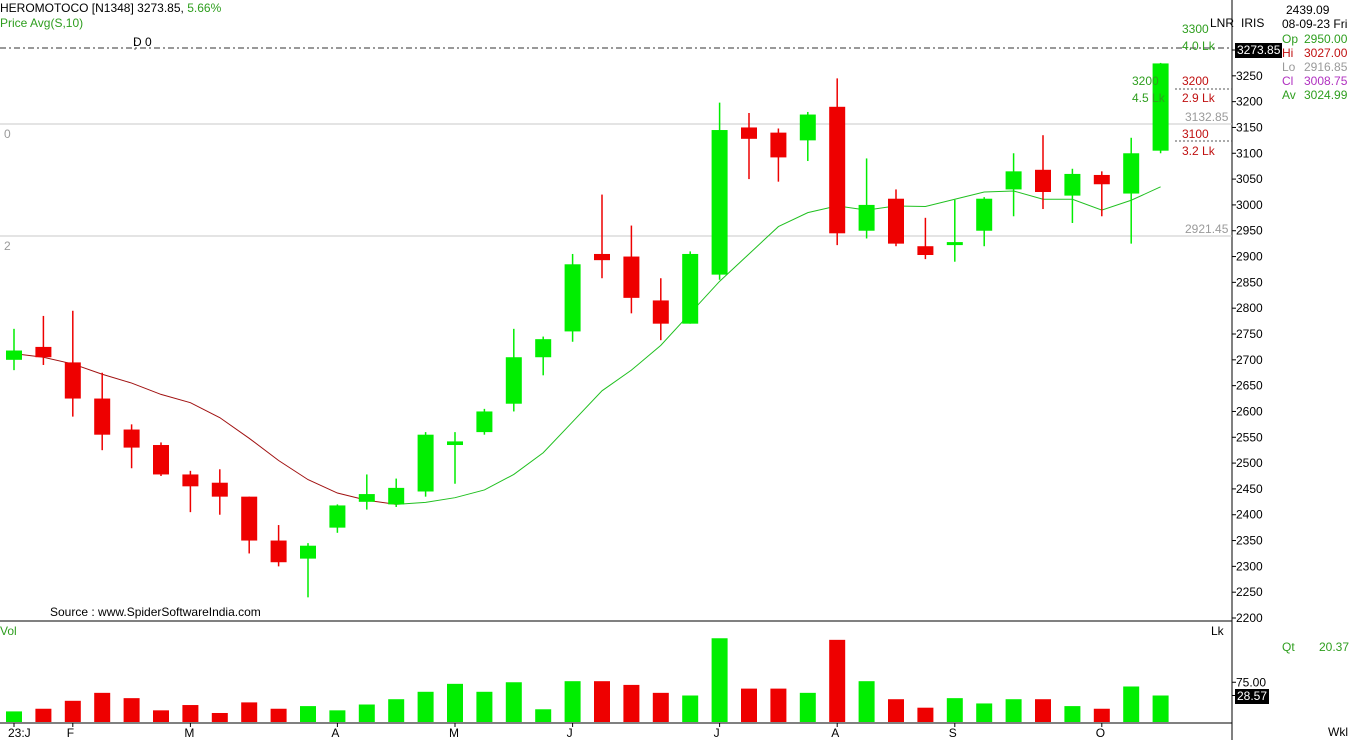 Image resolution: width=1352 pixels, height=740 pixels. I want to click on ref-price-2921: 2921.45, so click(1207, 229).